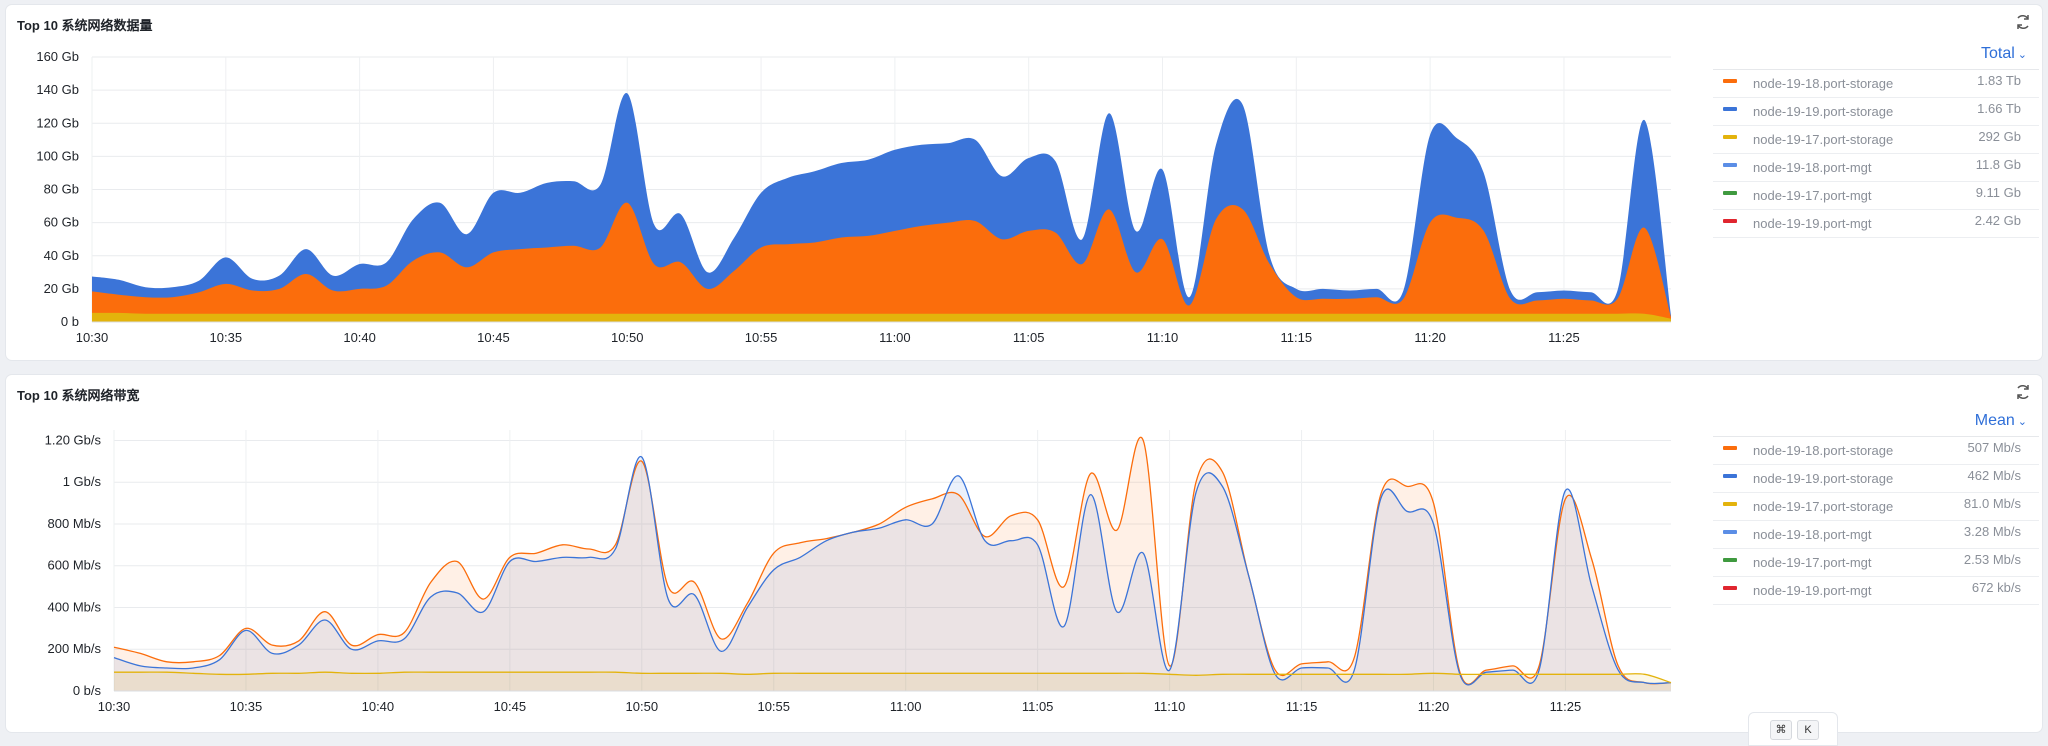  Describe the element at coordinates (57, 122) in the screenshot. I see `y-tick-label: 120 Gb` at that location.